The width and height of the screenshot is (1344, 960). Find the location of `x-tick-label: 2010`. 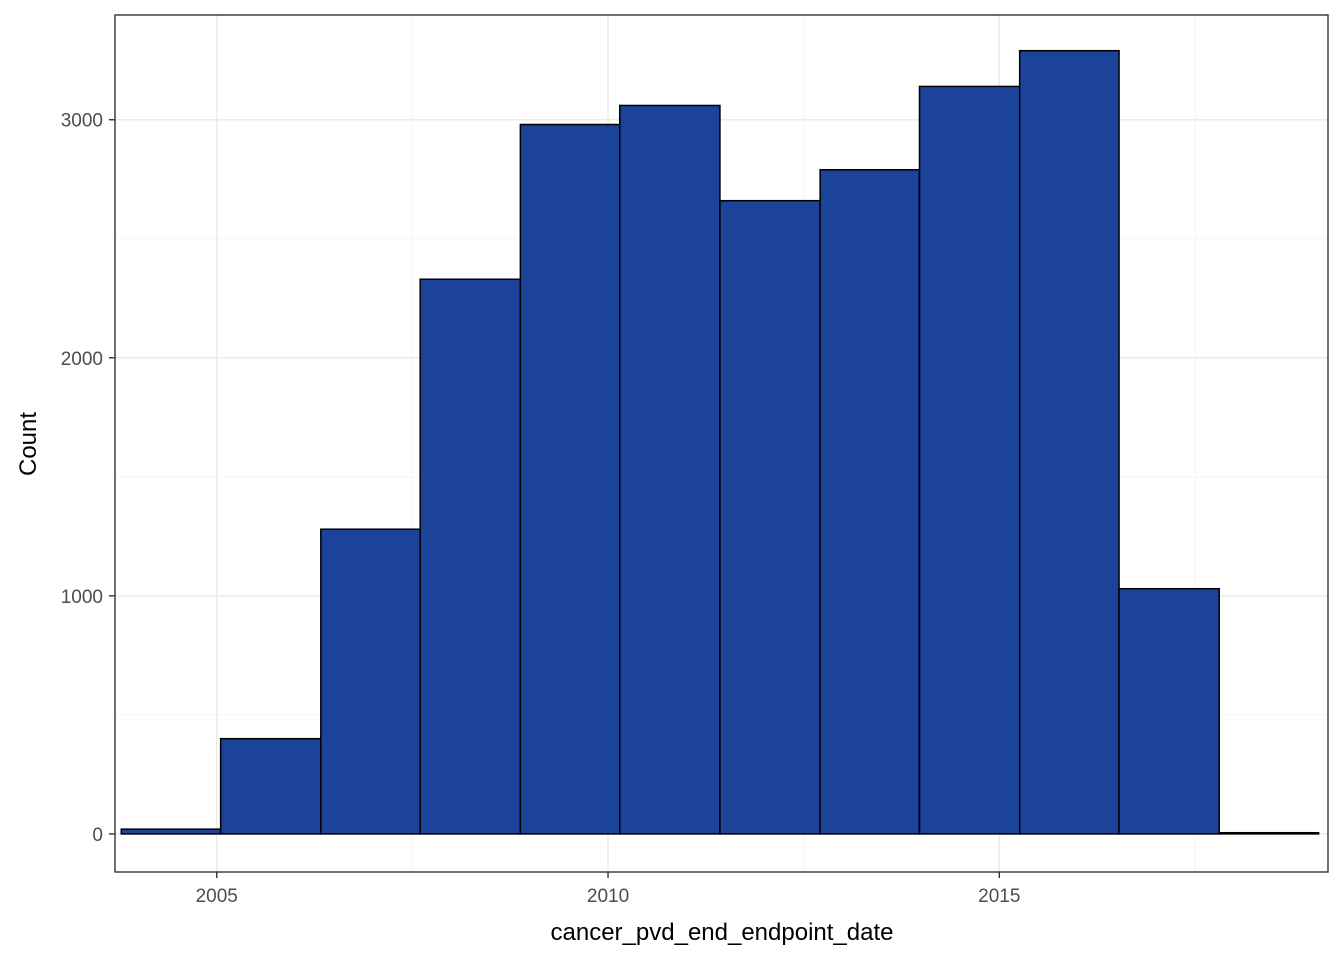

x-tick-label: 2010 is located at coordinates (608, 896).